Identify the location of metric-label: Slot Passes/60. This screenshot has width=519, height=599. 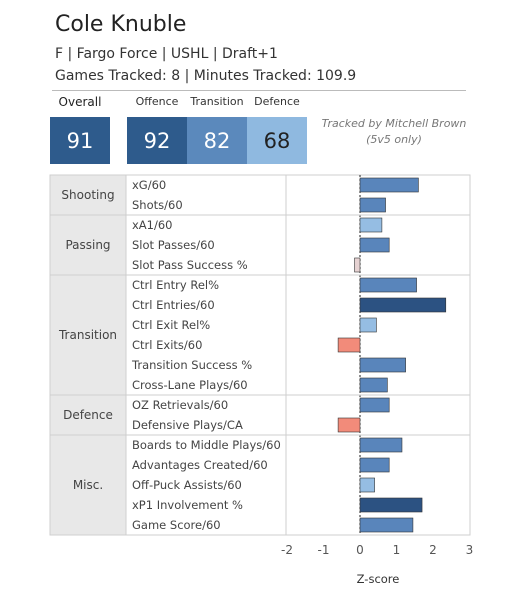
(173, 245).